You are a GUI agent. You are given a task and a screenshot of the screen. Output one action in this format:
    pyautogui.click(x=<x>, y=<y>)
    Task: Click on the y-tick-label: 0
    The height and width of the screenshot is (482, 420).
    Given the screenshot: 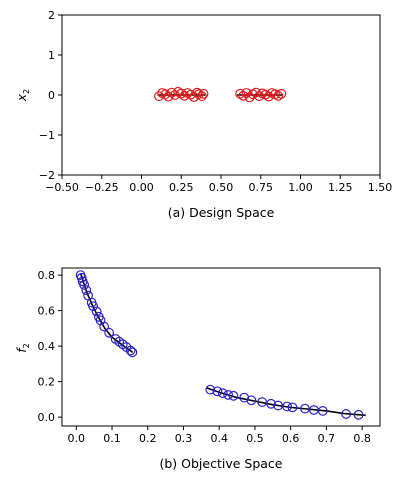 What is the action you would take?
    pyautogui.click(x=51, y=95)
    